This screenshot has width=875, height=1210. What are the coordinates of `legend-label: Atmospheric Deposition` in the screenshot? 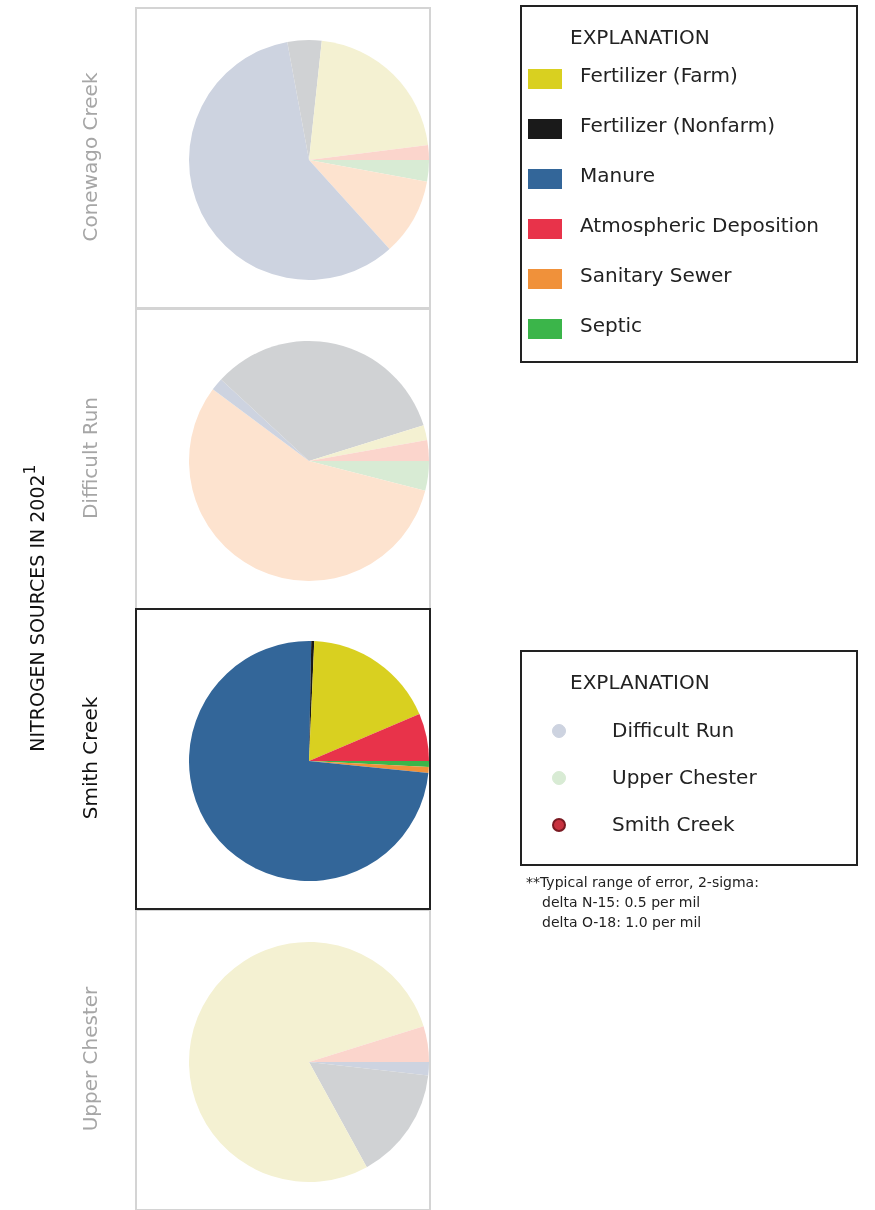 It's located at (700, 225).